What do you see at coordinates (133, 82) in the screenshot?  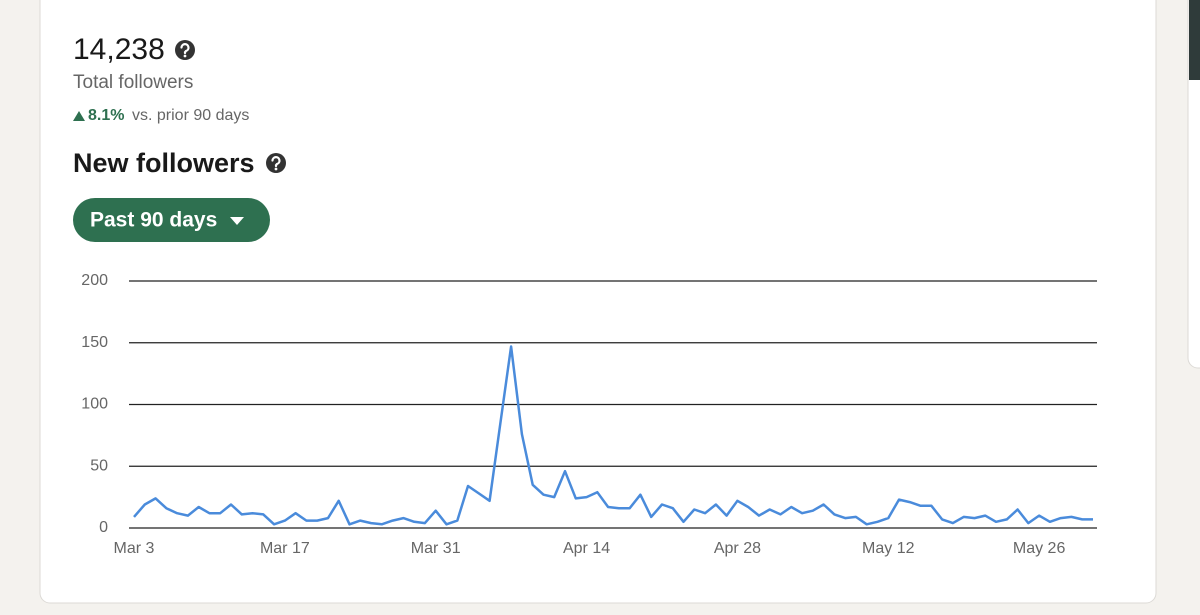 I see `total-label: Total followers` at bounding box center [133, 82].